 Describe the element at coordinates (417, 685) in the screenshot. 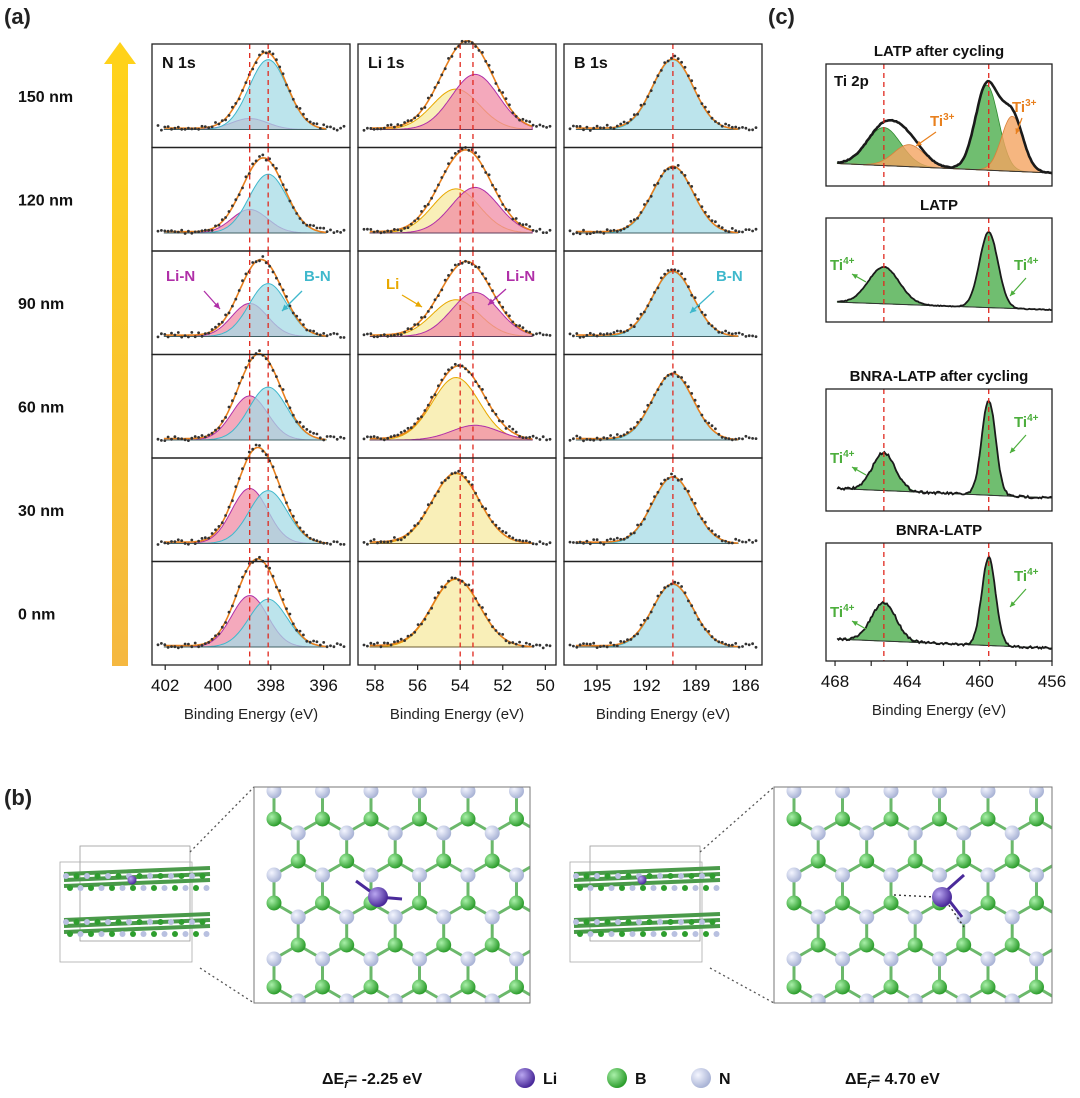

I see `x-tick-label: 56` at that location.